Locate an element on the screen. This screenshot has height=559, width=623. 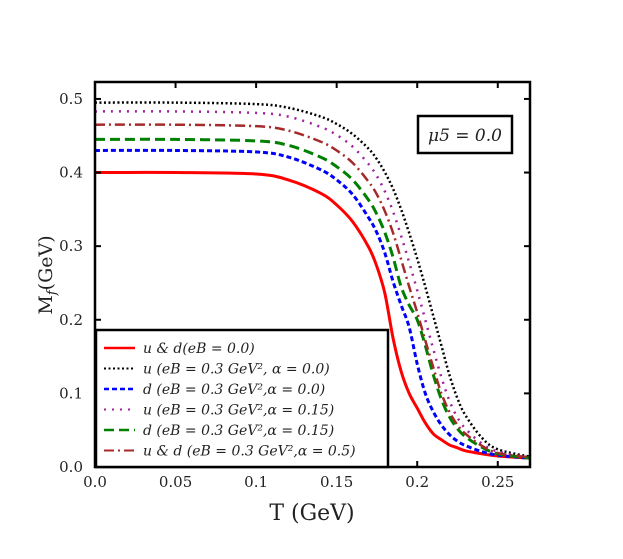
x-tick-label: 0.0 is located at coordinates (95, 482).